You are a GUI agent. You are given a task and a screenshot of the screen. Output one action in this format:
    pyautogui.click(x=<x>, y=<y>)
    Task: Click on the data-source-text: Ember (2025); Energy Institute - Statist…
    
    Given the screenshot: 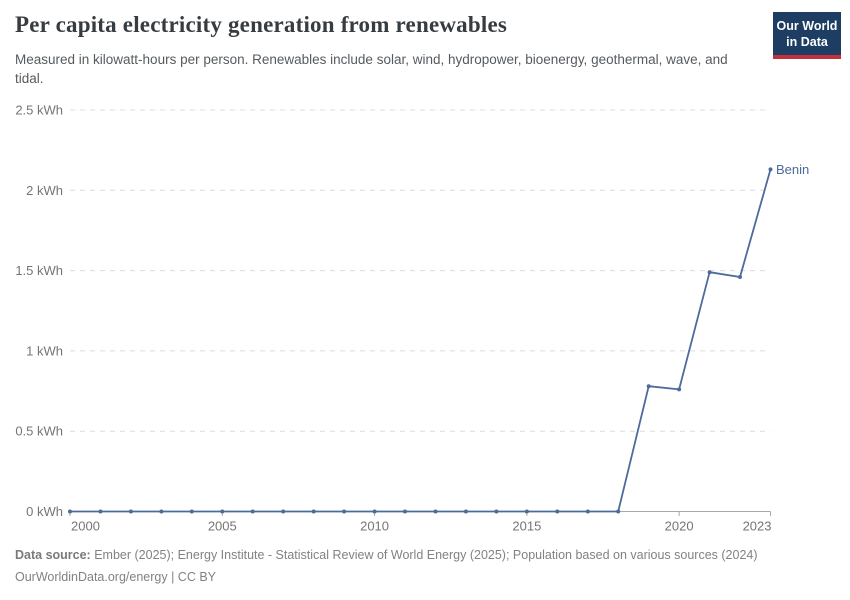 What is the action you would take?
    pyautogui.click(x=426, y=555)
    